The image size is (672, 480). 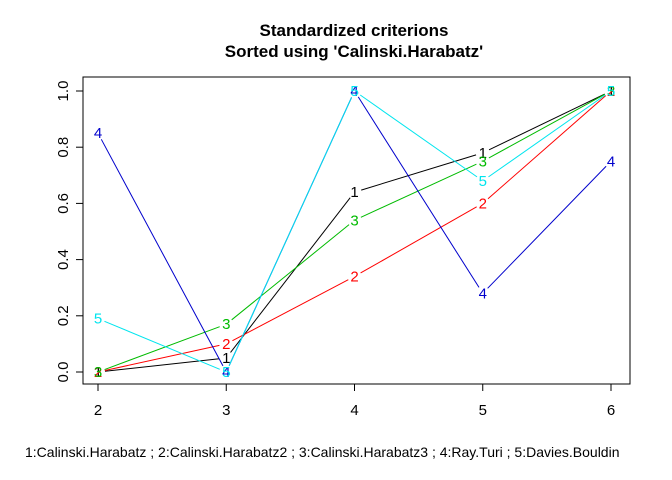 What do you see at coordinates (98, 410) in the screenshot?
I see `x-tick-label: 2` at bounding box center [98, 410].